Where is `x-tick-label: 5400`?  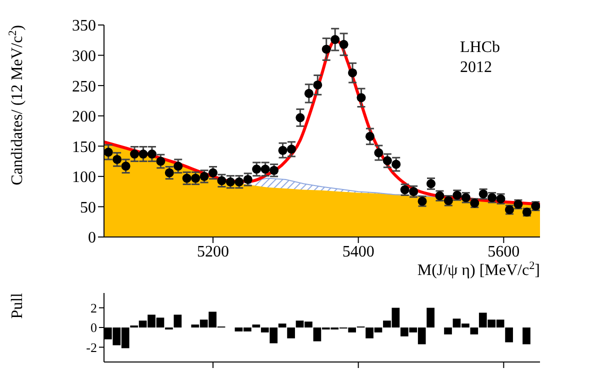
x-tick-label: 5400 is located at coordinates (358, 251).